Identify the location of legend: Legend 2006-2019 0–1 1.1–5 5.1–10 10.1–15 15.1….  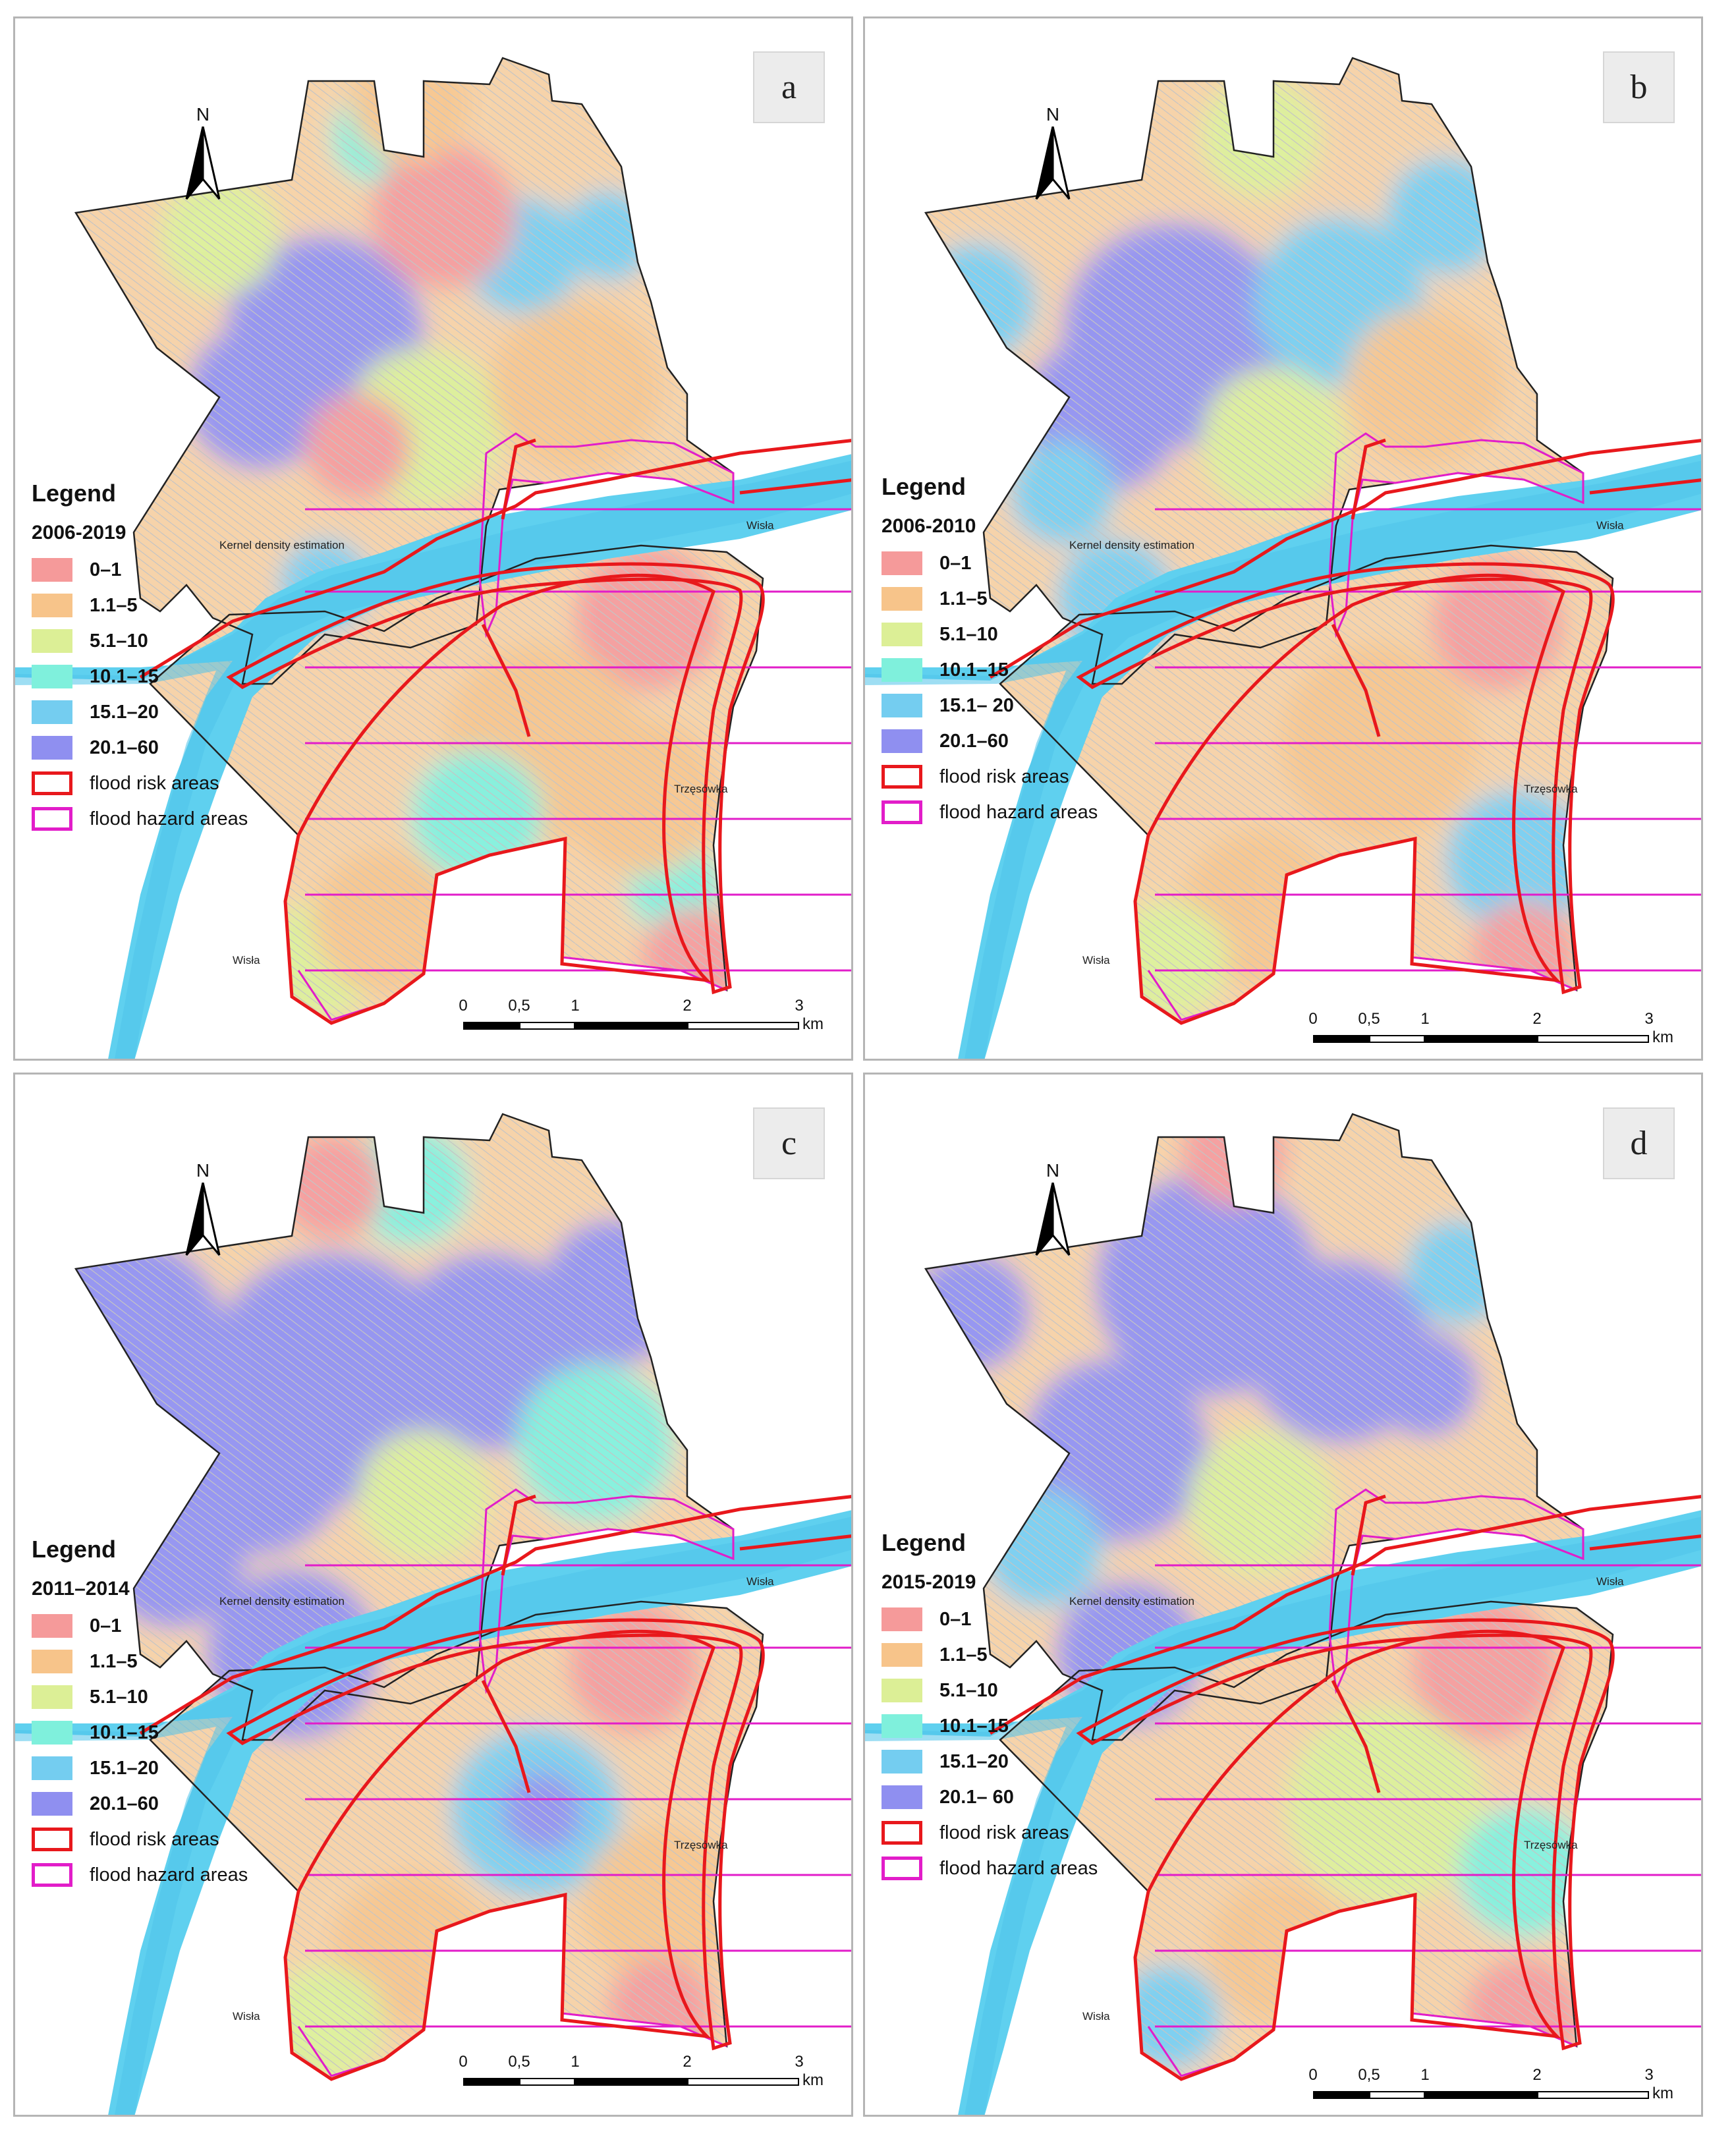
(170, 658).